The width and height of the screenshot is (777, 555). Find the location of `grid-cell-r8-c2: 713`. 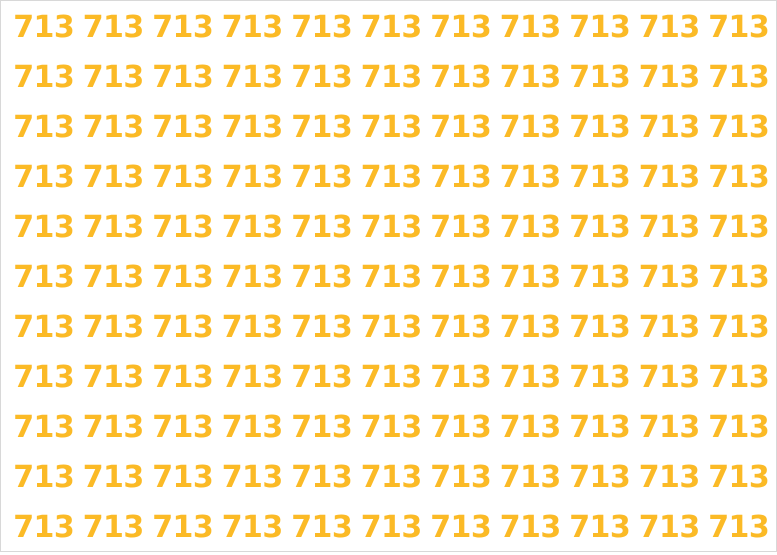

grid-cell-r8-c2: 713 is located at coordinates (113, 377).